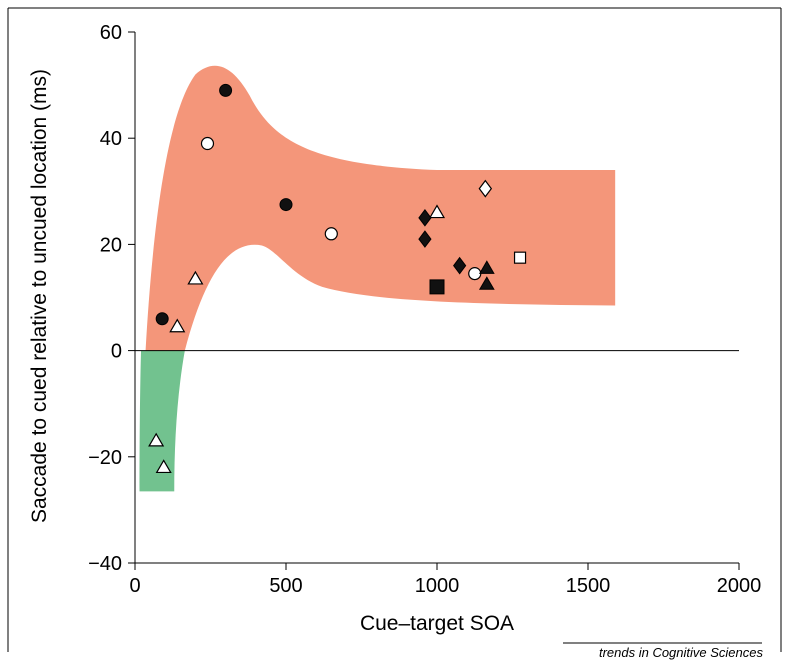  I want to click on y-tick-label: 40, so click(111, 139).